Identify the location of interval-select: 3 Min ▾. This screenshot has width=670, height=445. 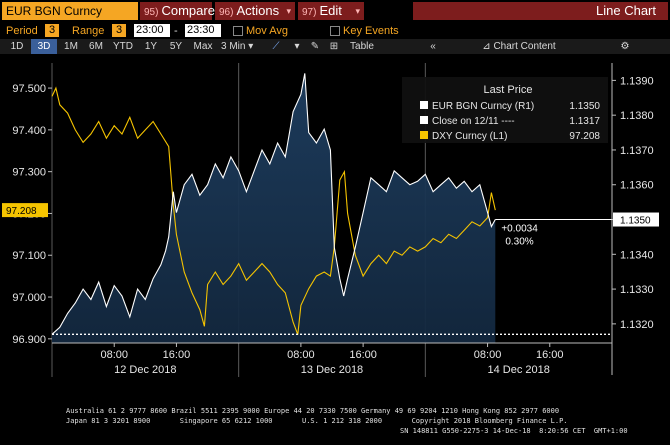
(237, 46).